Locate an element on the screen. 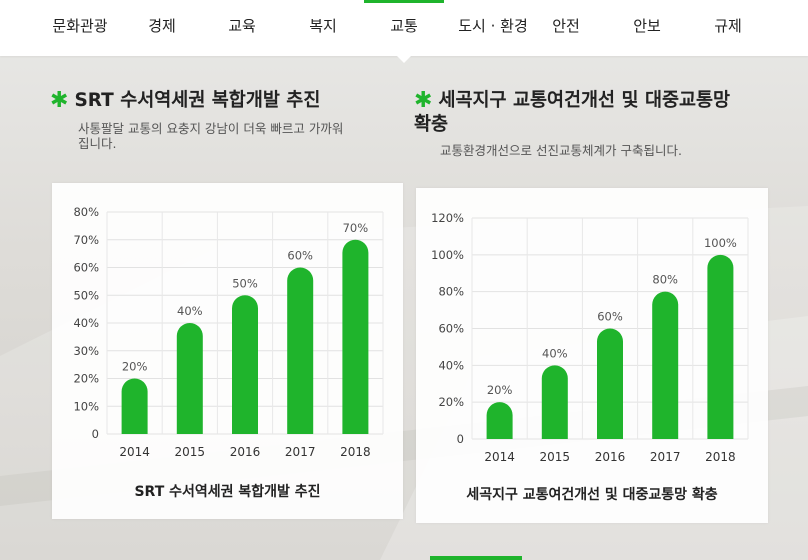 Image resolution: width=808 pixels, height=560 pixels. right-section-title: ✱ 세곡지구 교통여건개선 및 대중교통망 확충 is located at coordinates (572, 112).